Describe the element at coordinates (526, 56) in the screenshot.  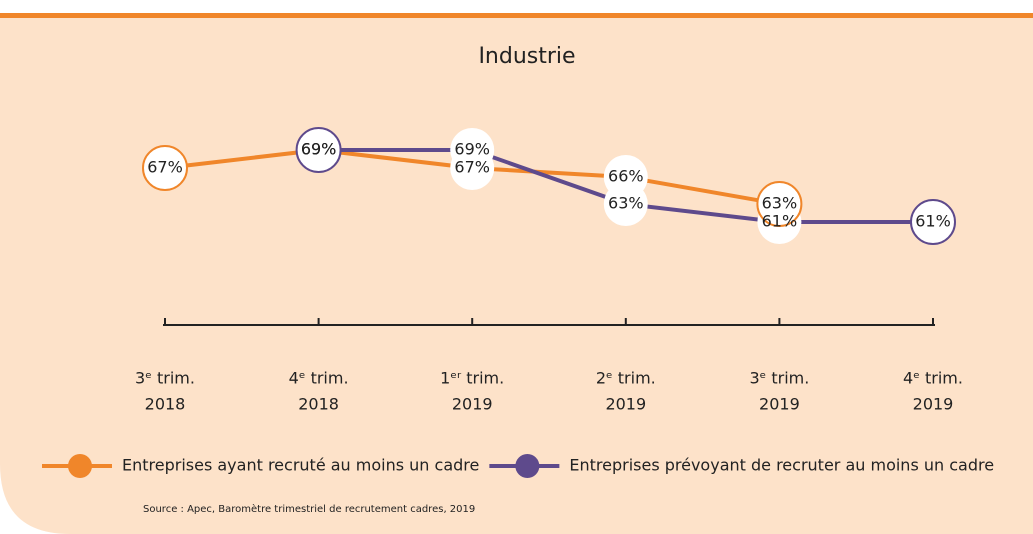
I see `chart-title: Industrie` at that location.